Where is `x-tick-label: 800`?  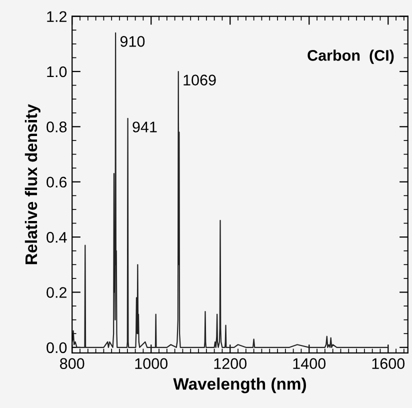 x-tick-label: 800 is located at coordinates (72, 364).